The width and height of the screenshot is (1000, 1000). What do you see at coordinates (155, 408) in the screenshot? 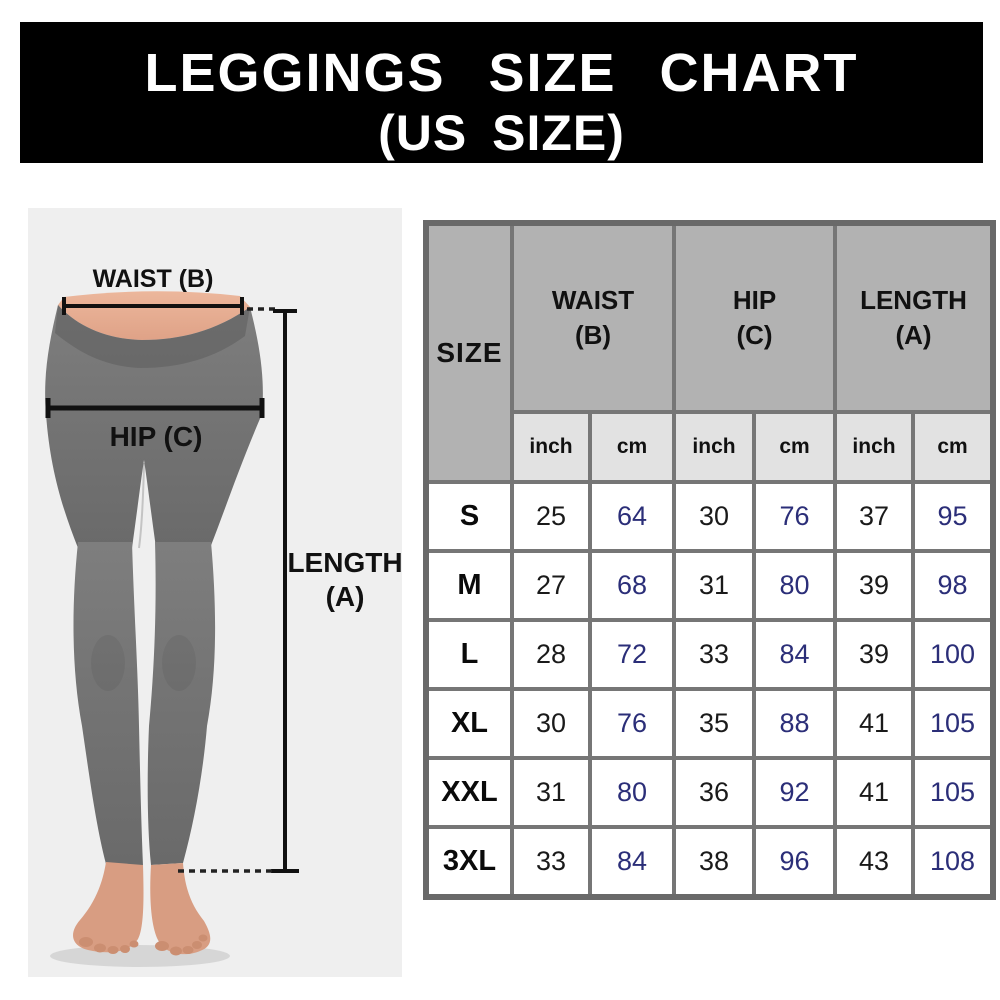
I see `hip-measure-line` at bounding box center [155, 408].